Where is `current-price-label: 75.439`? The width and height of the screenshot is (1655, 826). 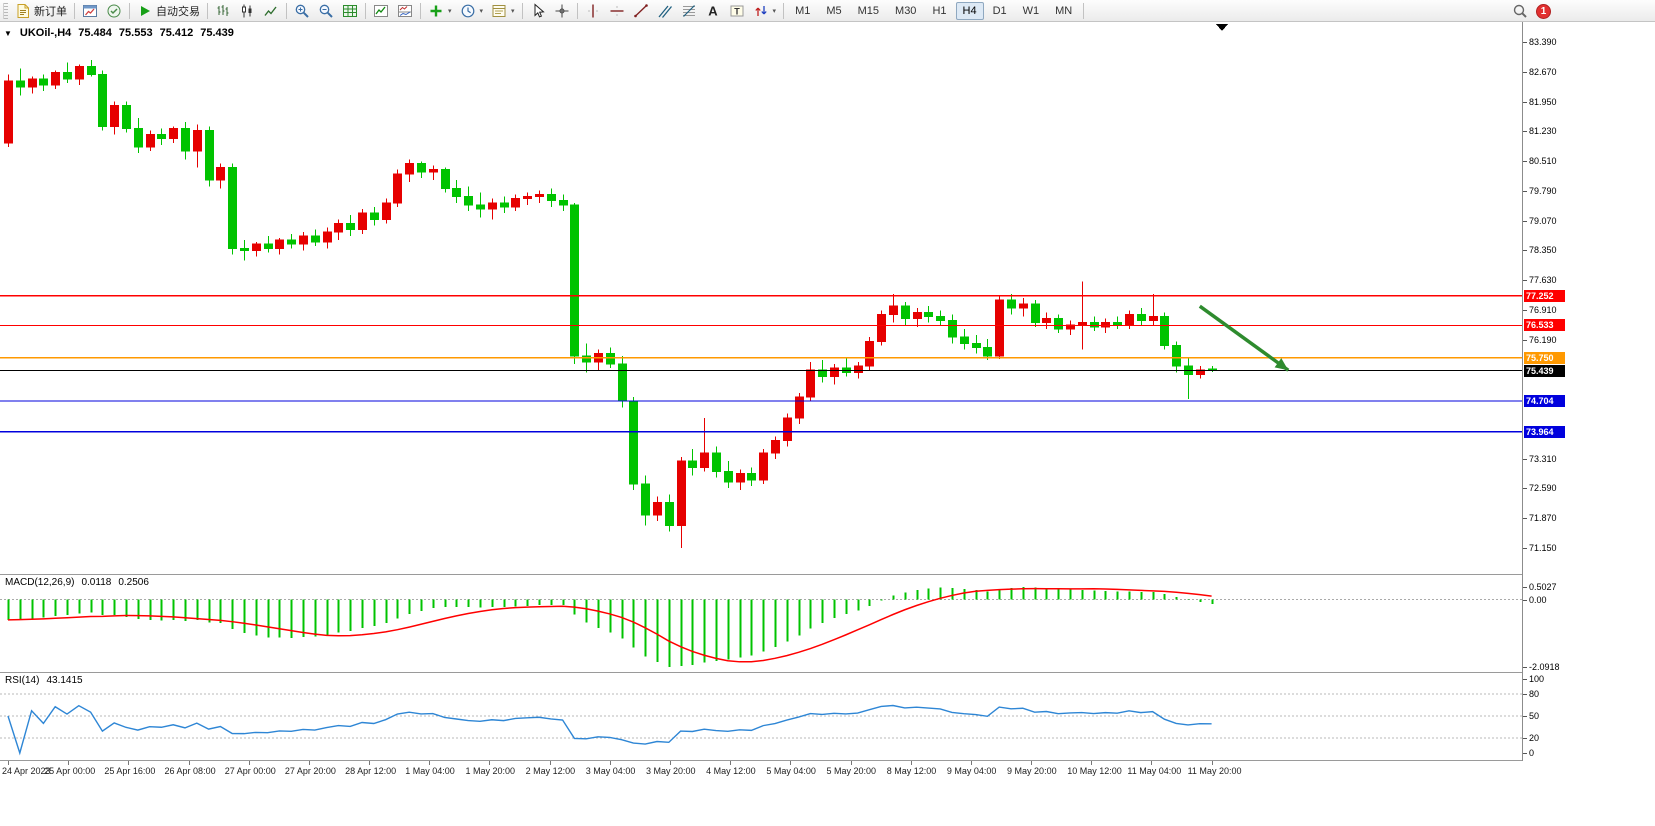
current-price-label: 75.439 is located at coordinates (1544, 370).